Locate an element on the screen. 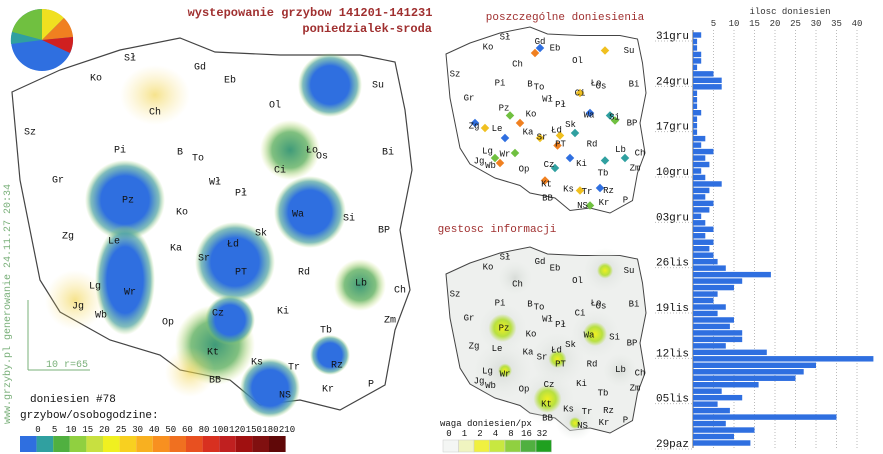 Image resolution: width=883 pixels, height=454 pixels. city-label: Ks is located at coordinates (568, 409).